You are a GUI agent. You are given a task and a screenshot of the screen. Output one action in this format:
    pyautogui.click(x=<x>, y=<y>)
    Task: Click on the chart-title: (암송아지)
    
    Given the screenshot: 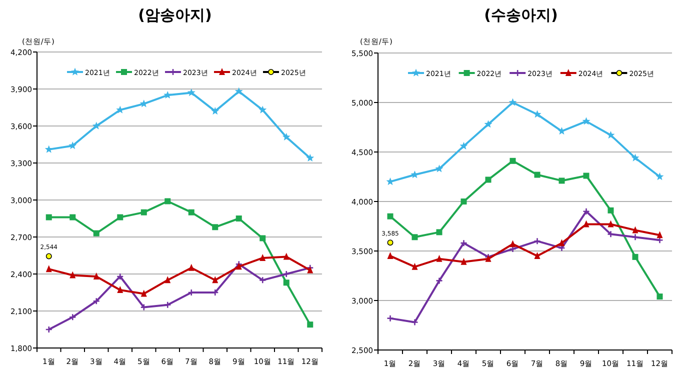 What is the action you would take?
    pyautogui.click(x=175, y=15)
    